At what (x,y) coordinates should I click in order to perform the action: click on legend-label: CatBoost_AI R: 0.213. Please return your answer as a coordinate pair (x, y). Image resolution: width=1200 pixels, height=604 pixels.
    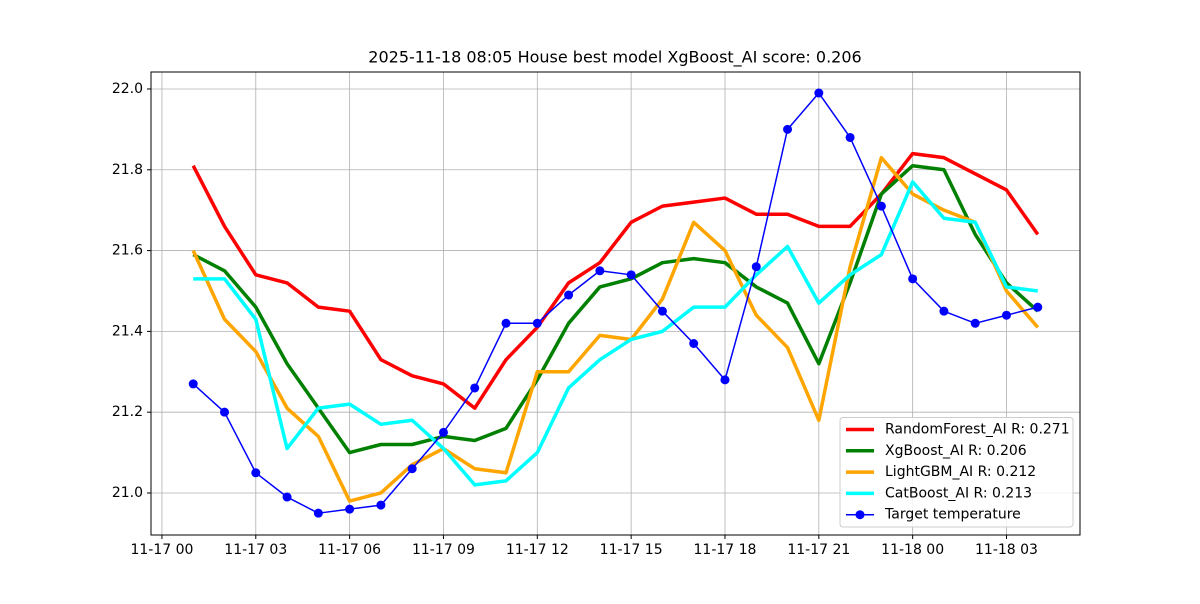
    Looking at the image, I should click on (958, 493).